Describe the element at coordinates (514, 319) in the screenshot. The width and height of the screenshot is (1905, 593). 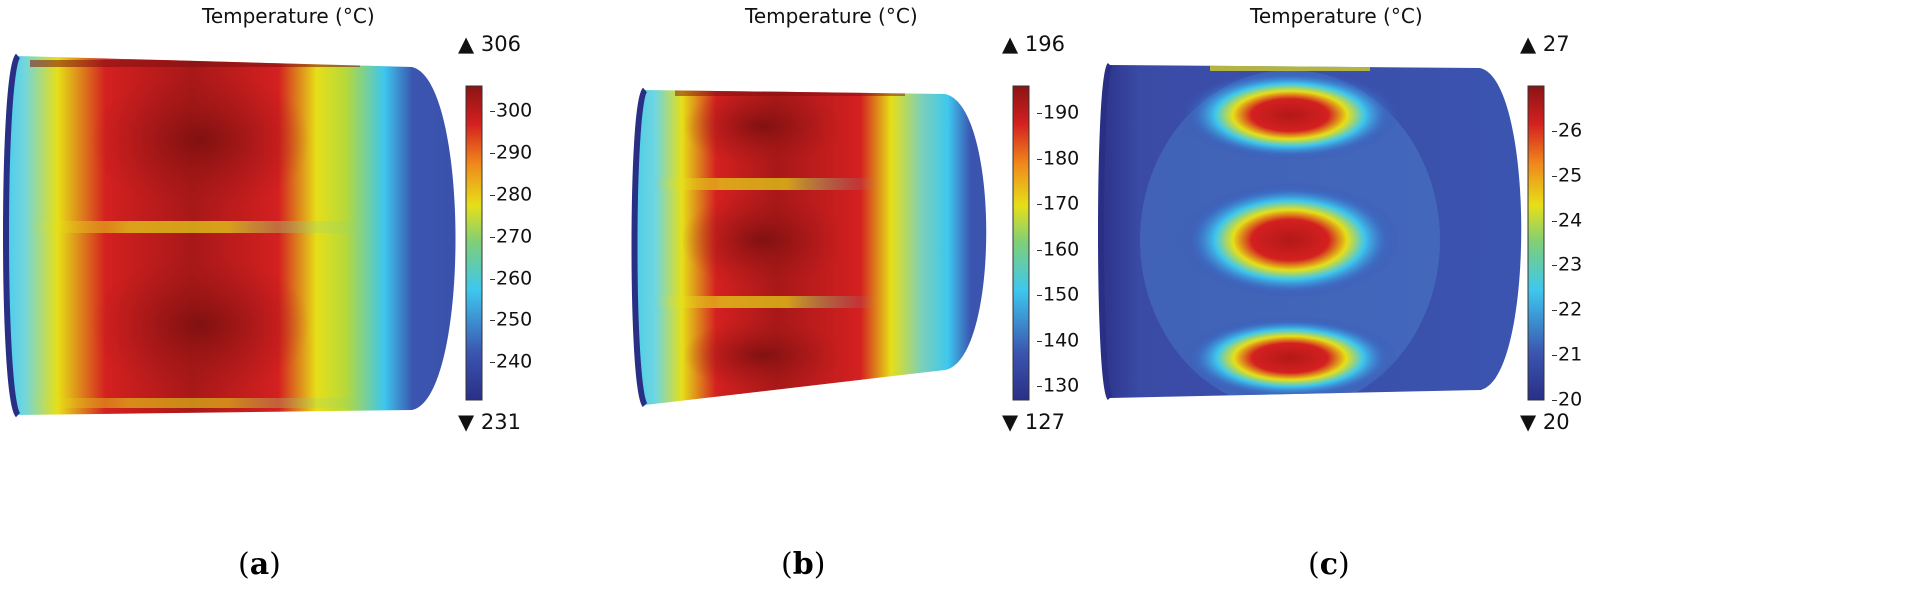
I see `colorbar-tick-label: 250` at that location.